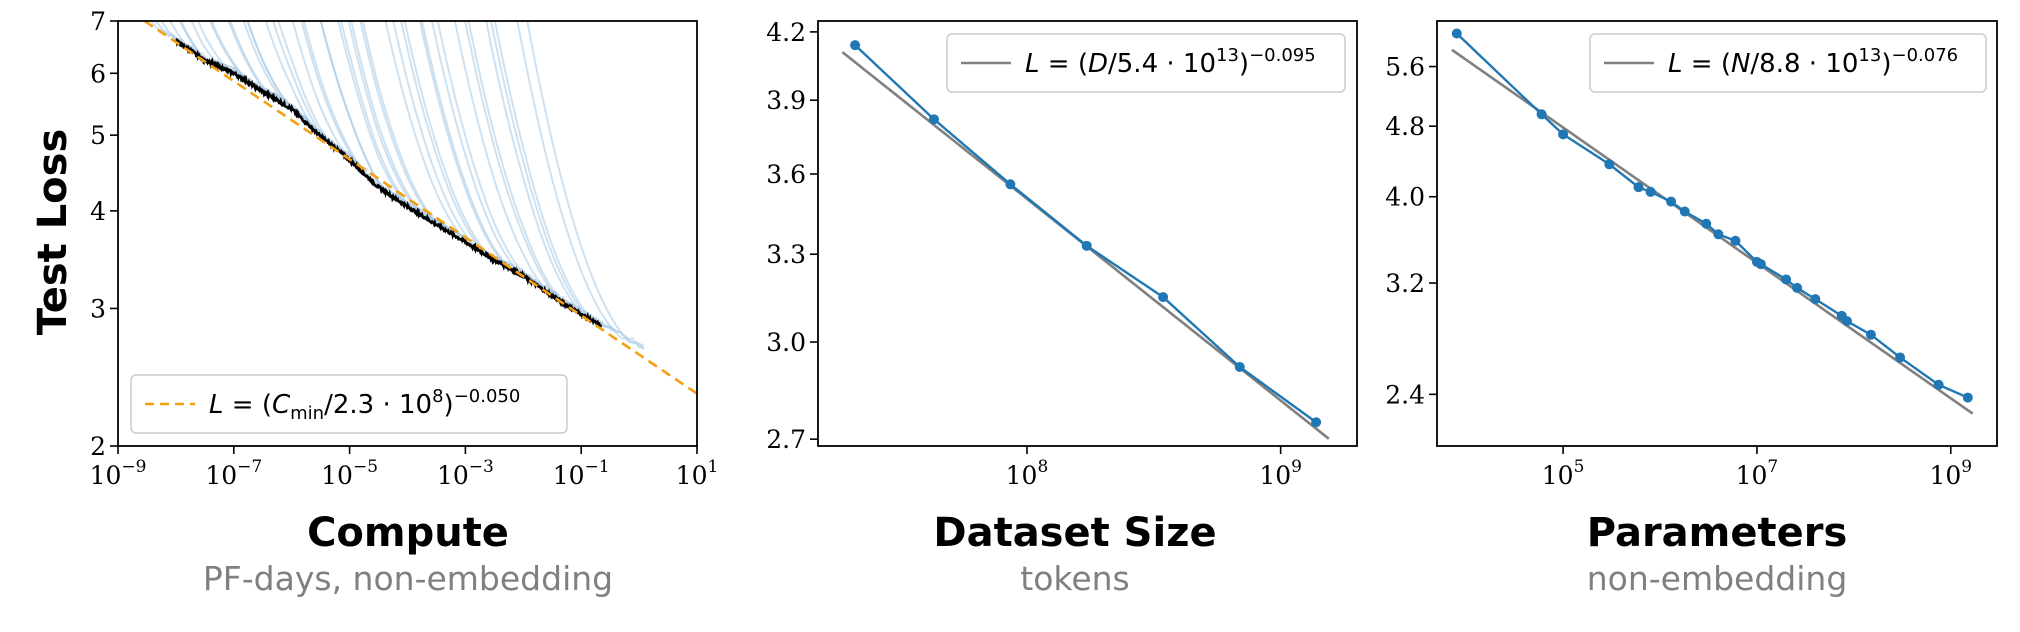 The width and height of the screenshot is (2020, 632). What do you see at coordinates (98, 446) in the screenshot?
I see `y-tick-label: 2` at bounding box center [98, 446].